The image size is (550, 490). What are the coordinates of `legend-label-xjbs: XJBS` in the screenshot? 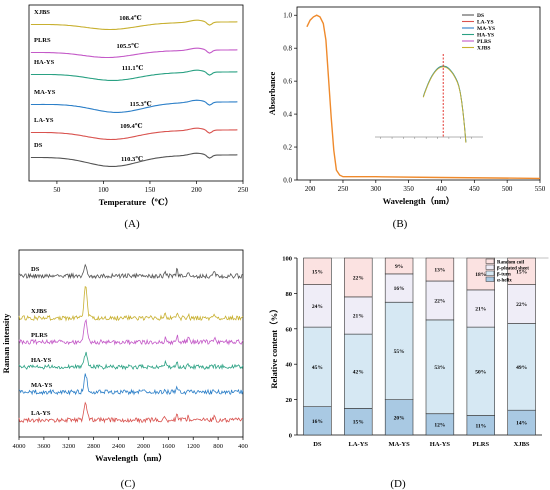 It's located at (483, 49).